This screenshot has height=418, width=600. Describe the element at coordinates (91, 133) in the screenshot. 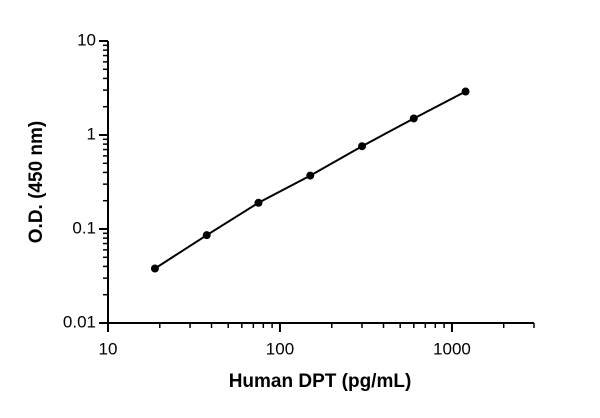

I see `y-tick-label: 1` at that location.